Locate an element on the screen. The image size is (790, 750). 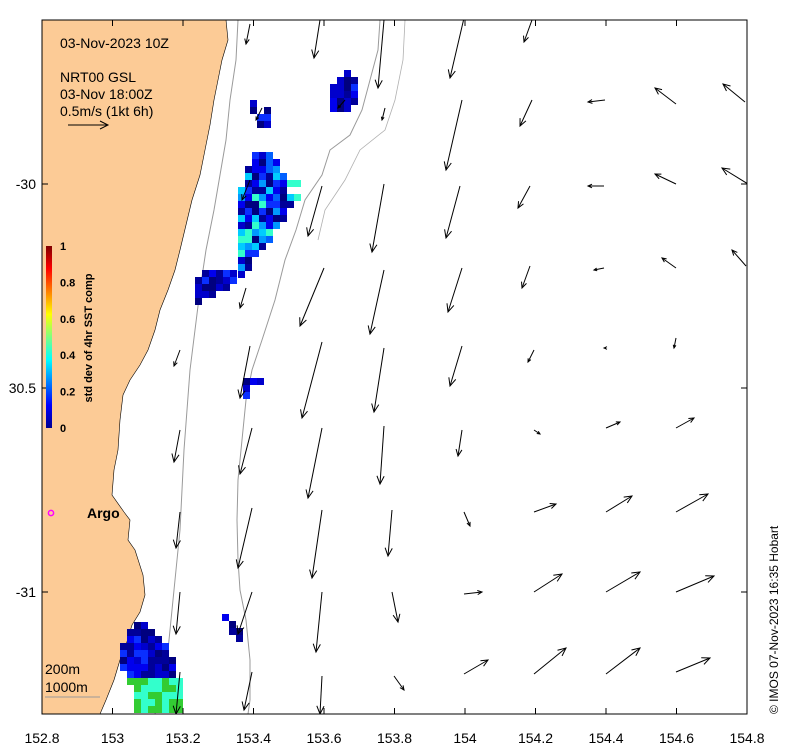
isobath-deep is located at coordinates (361, 130).